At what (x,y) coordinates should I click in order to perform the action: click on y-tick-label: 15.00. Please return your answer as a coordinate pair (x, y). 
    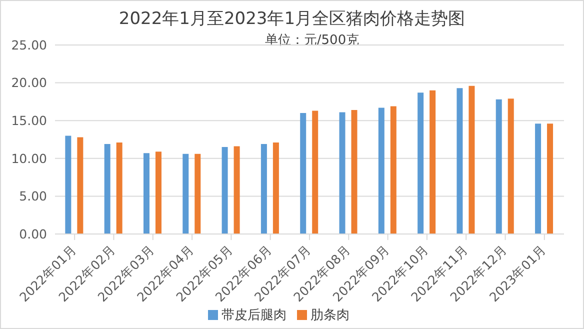
    Looking at the image, I should click on (29, 120).